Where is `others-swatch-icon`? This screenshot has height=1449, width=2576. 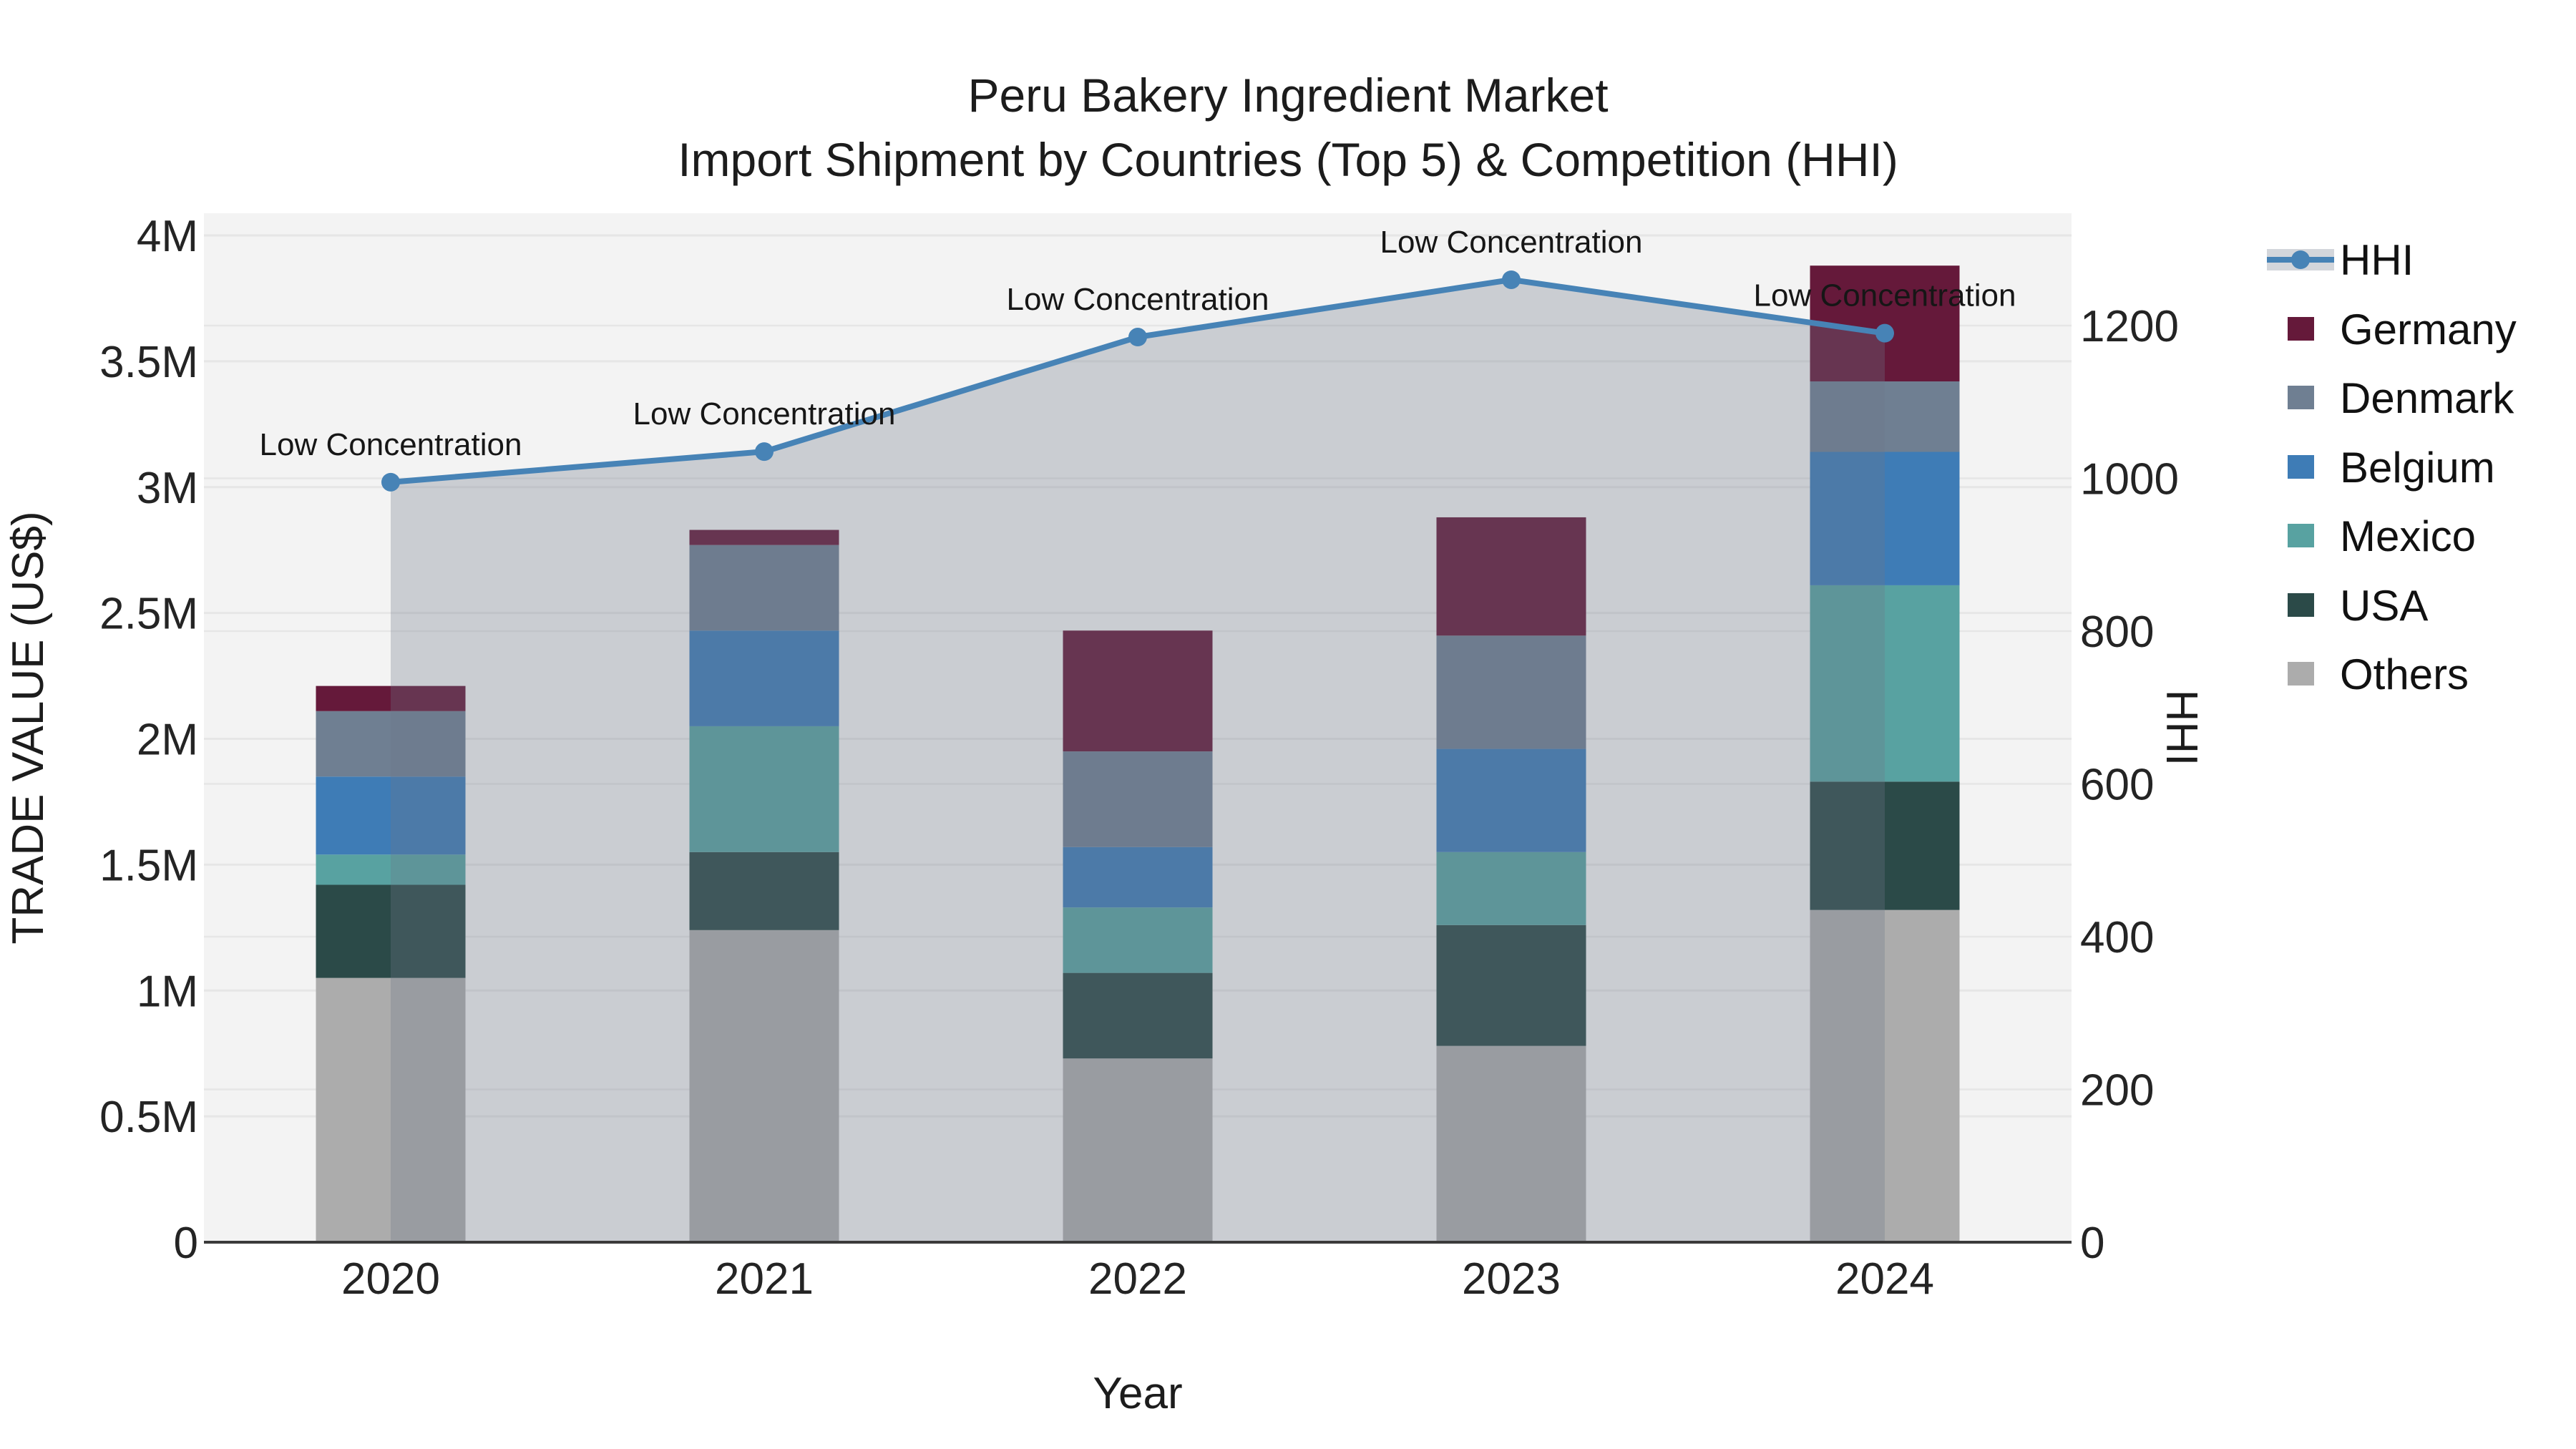 others-swatch-icon is located at coordinates (2297, 674).